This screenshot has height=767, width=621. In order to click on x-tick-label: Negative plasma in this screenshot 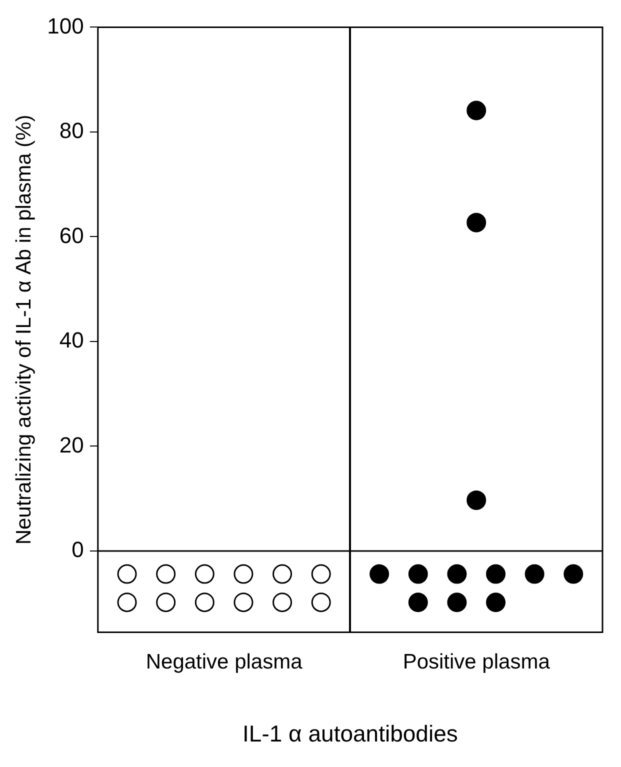, I will do `click(224, 662)`.